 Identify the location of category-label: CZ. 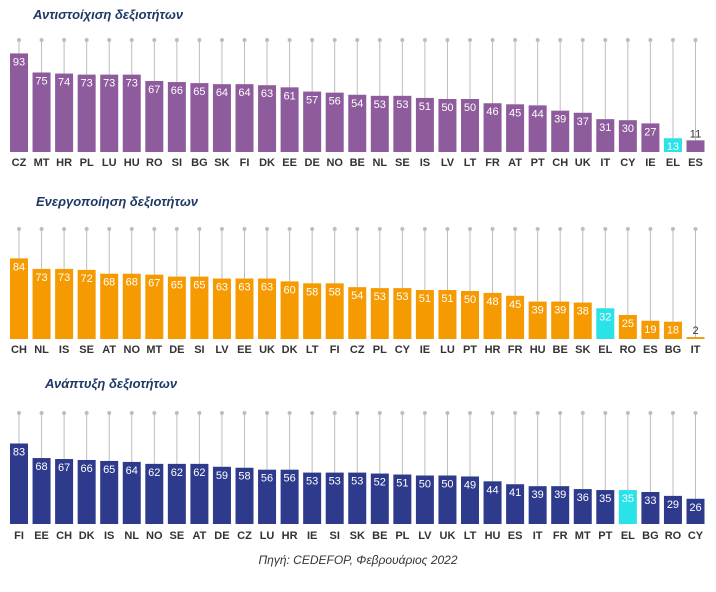
(357, 350).